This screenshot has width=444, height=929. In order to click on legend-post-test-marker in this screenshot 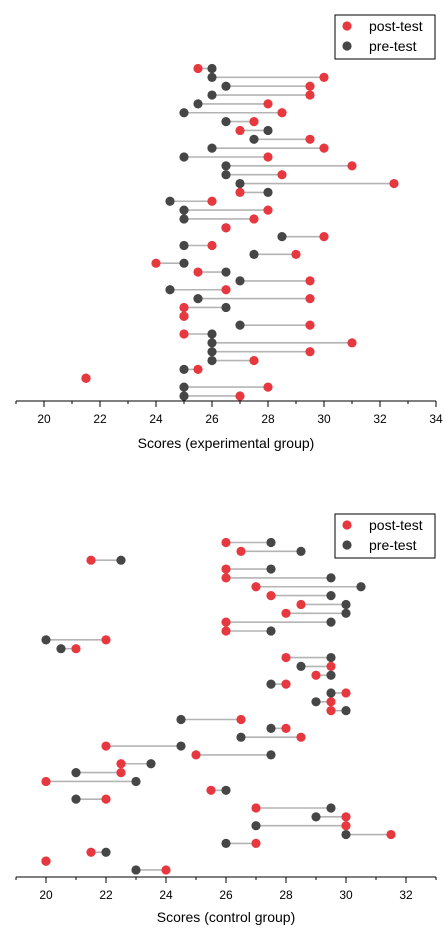, I will do `click(347, 26)`.